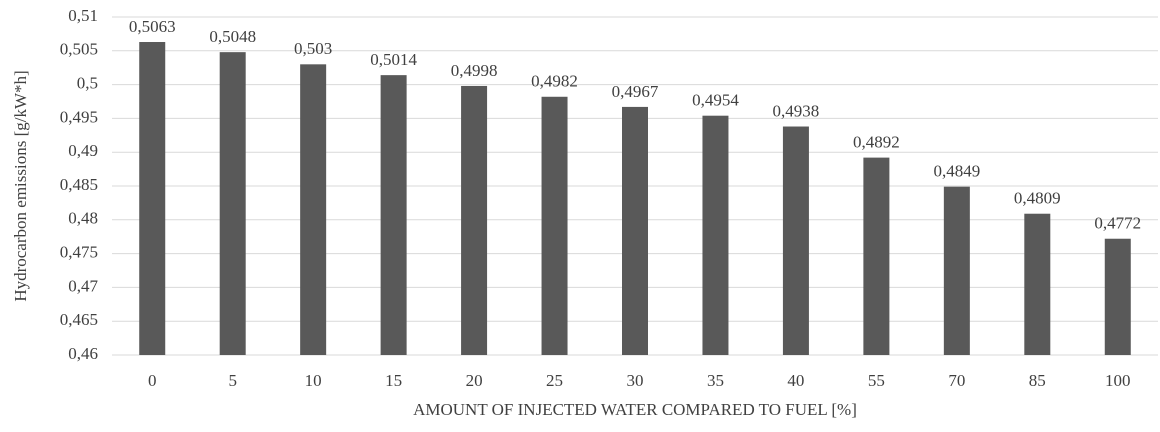 This screenshot has width=1160, height=432. I want to click on value-label: 0,4772, so click(1117, 223).